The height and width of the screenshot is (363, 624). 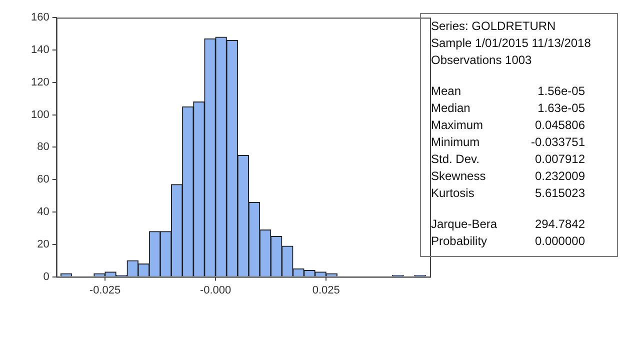 I want to click on text: Probability 0.000000, so click(x=508, y=241).